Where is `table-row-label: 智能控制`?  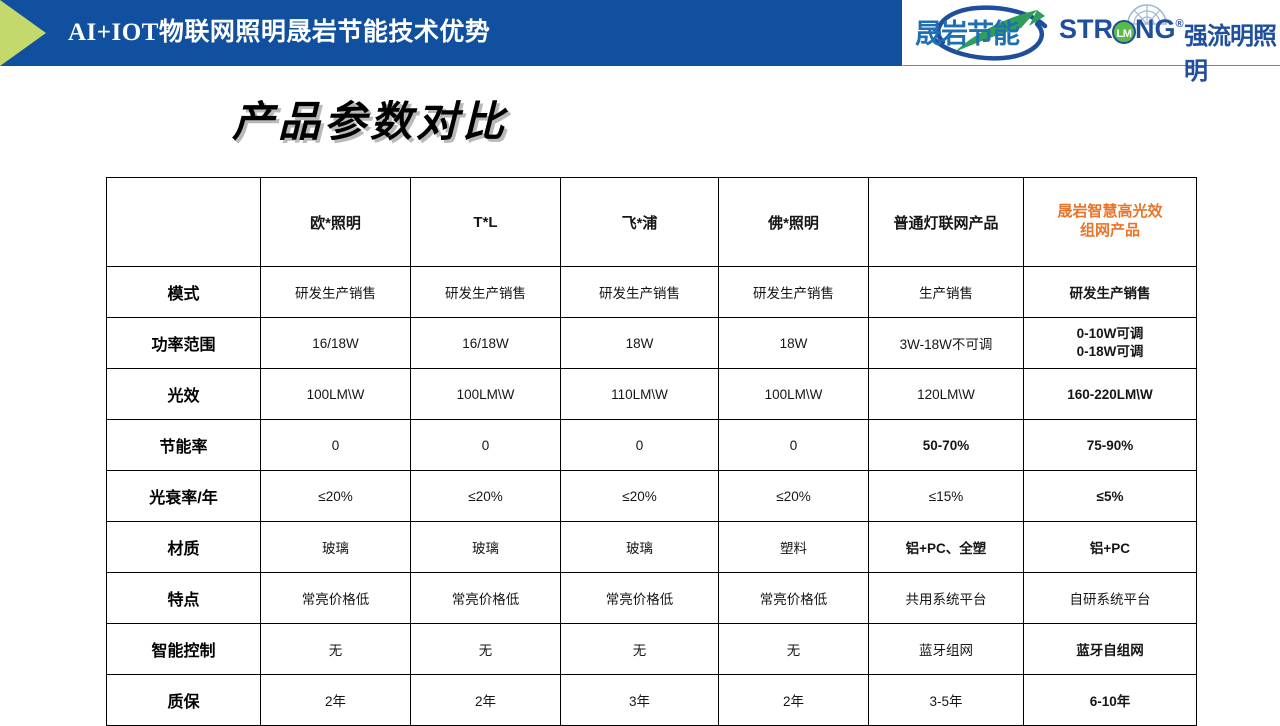 table-row-label: 智能控制 is located at coordinates (183, 649).